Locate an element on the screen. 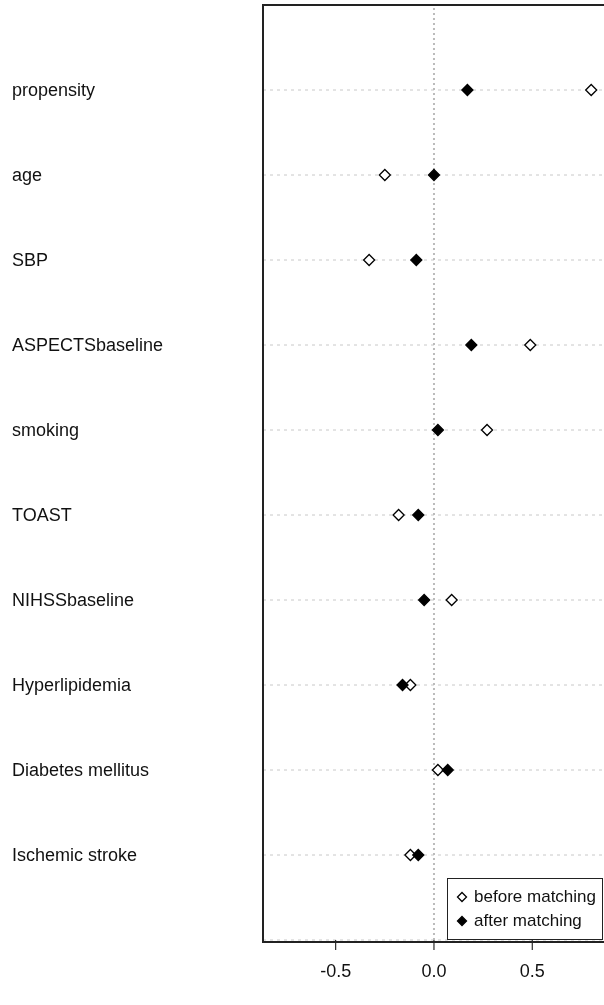 The height and width of the screenshot is (1005, 604). x-tick-label: 0.5 is located at coordinates (532, 970).